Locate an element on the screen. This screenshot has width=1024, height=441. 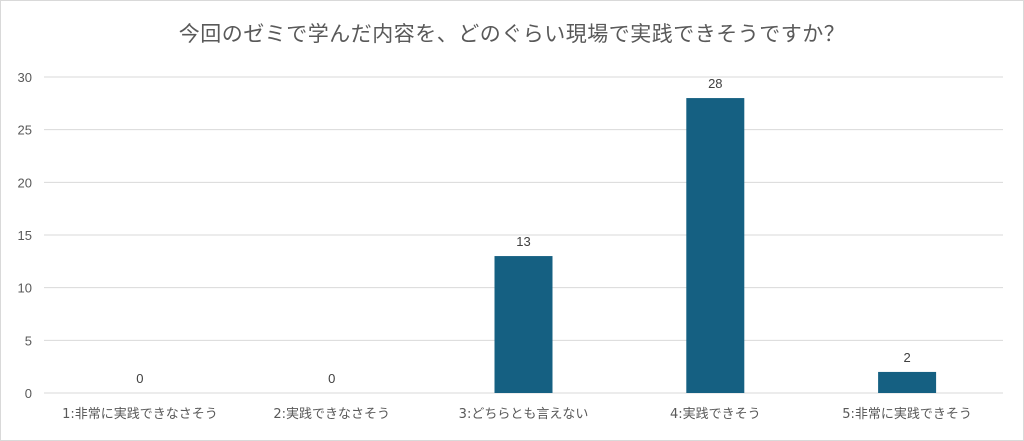
category-label: 4:実践できそう is located at coordinates (715, 414).